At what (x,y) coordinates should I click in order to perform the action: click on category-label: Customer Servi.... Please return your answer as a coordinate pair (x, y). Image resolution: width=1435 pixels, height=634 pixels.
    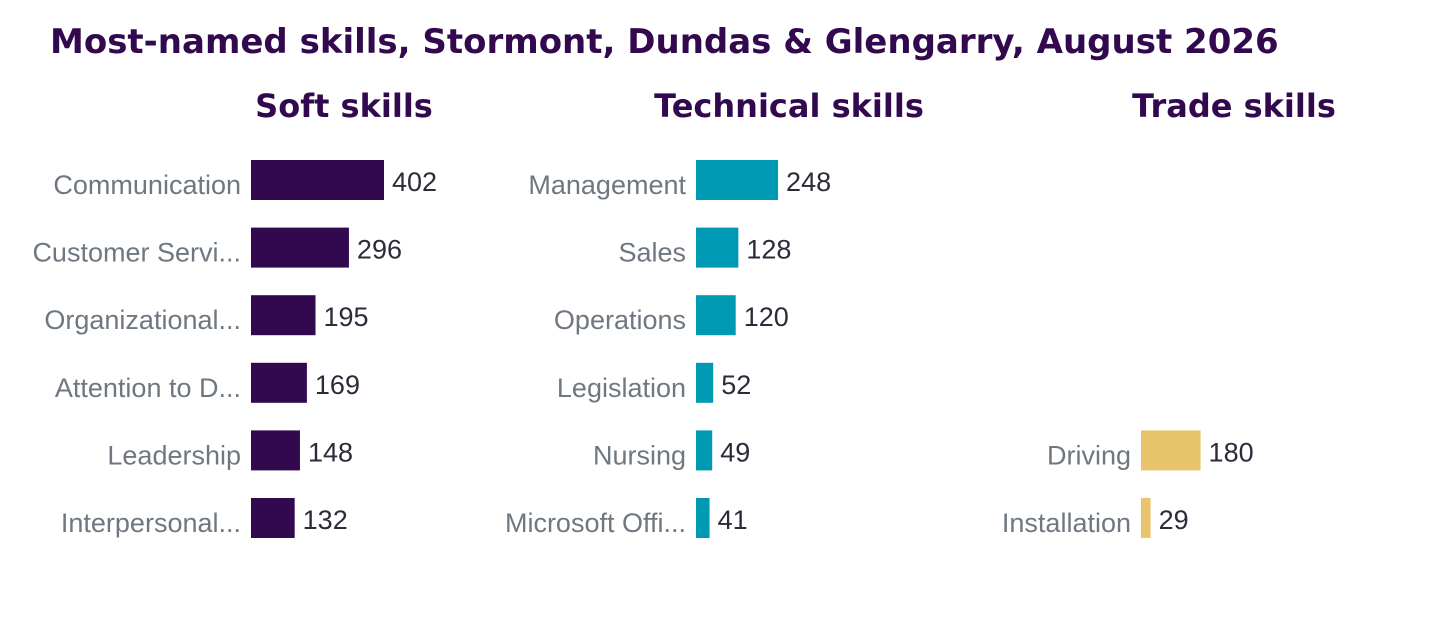
    Looking at the image, I should click on (136, 253).